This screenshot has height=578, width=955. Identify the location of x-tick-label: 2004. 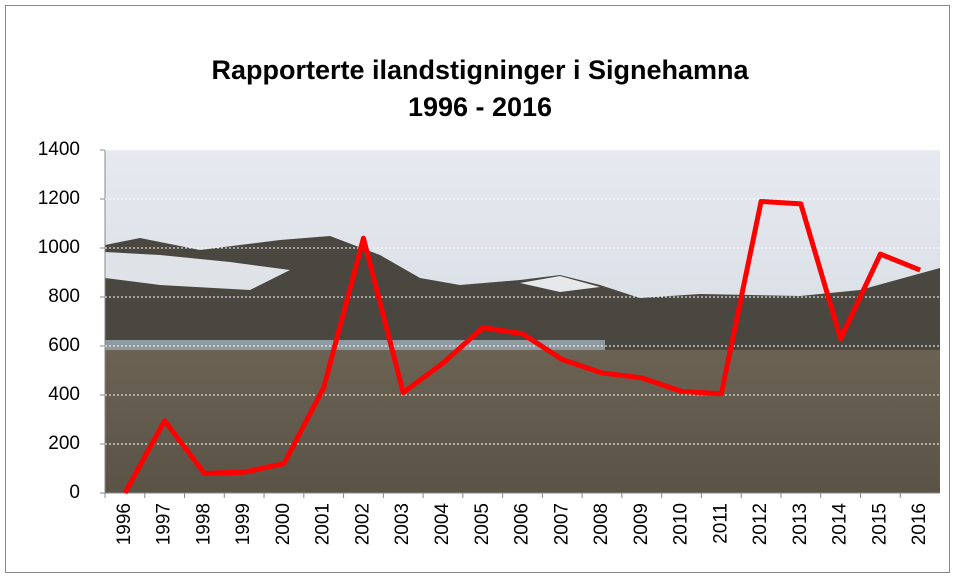
(442, 524).